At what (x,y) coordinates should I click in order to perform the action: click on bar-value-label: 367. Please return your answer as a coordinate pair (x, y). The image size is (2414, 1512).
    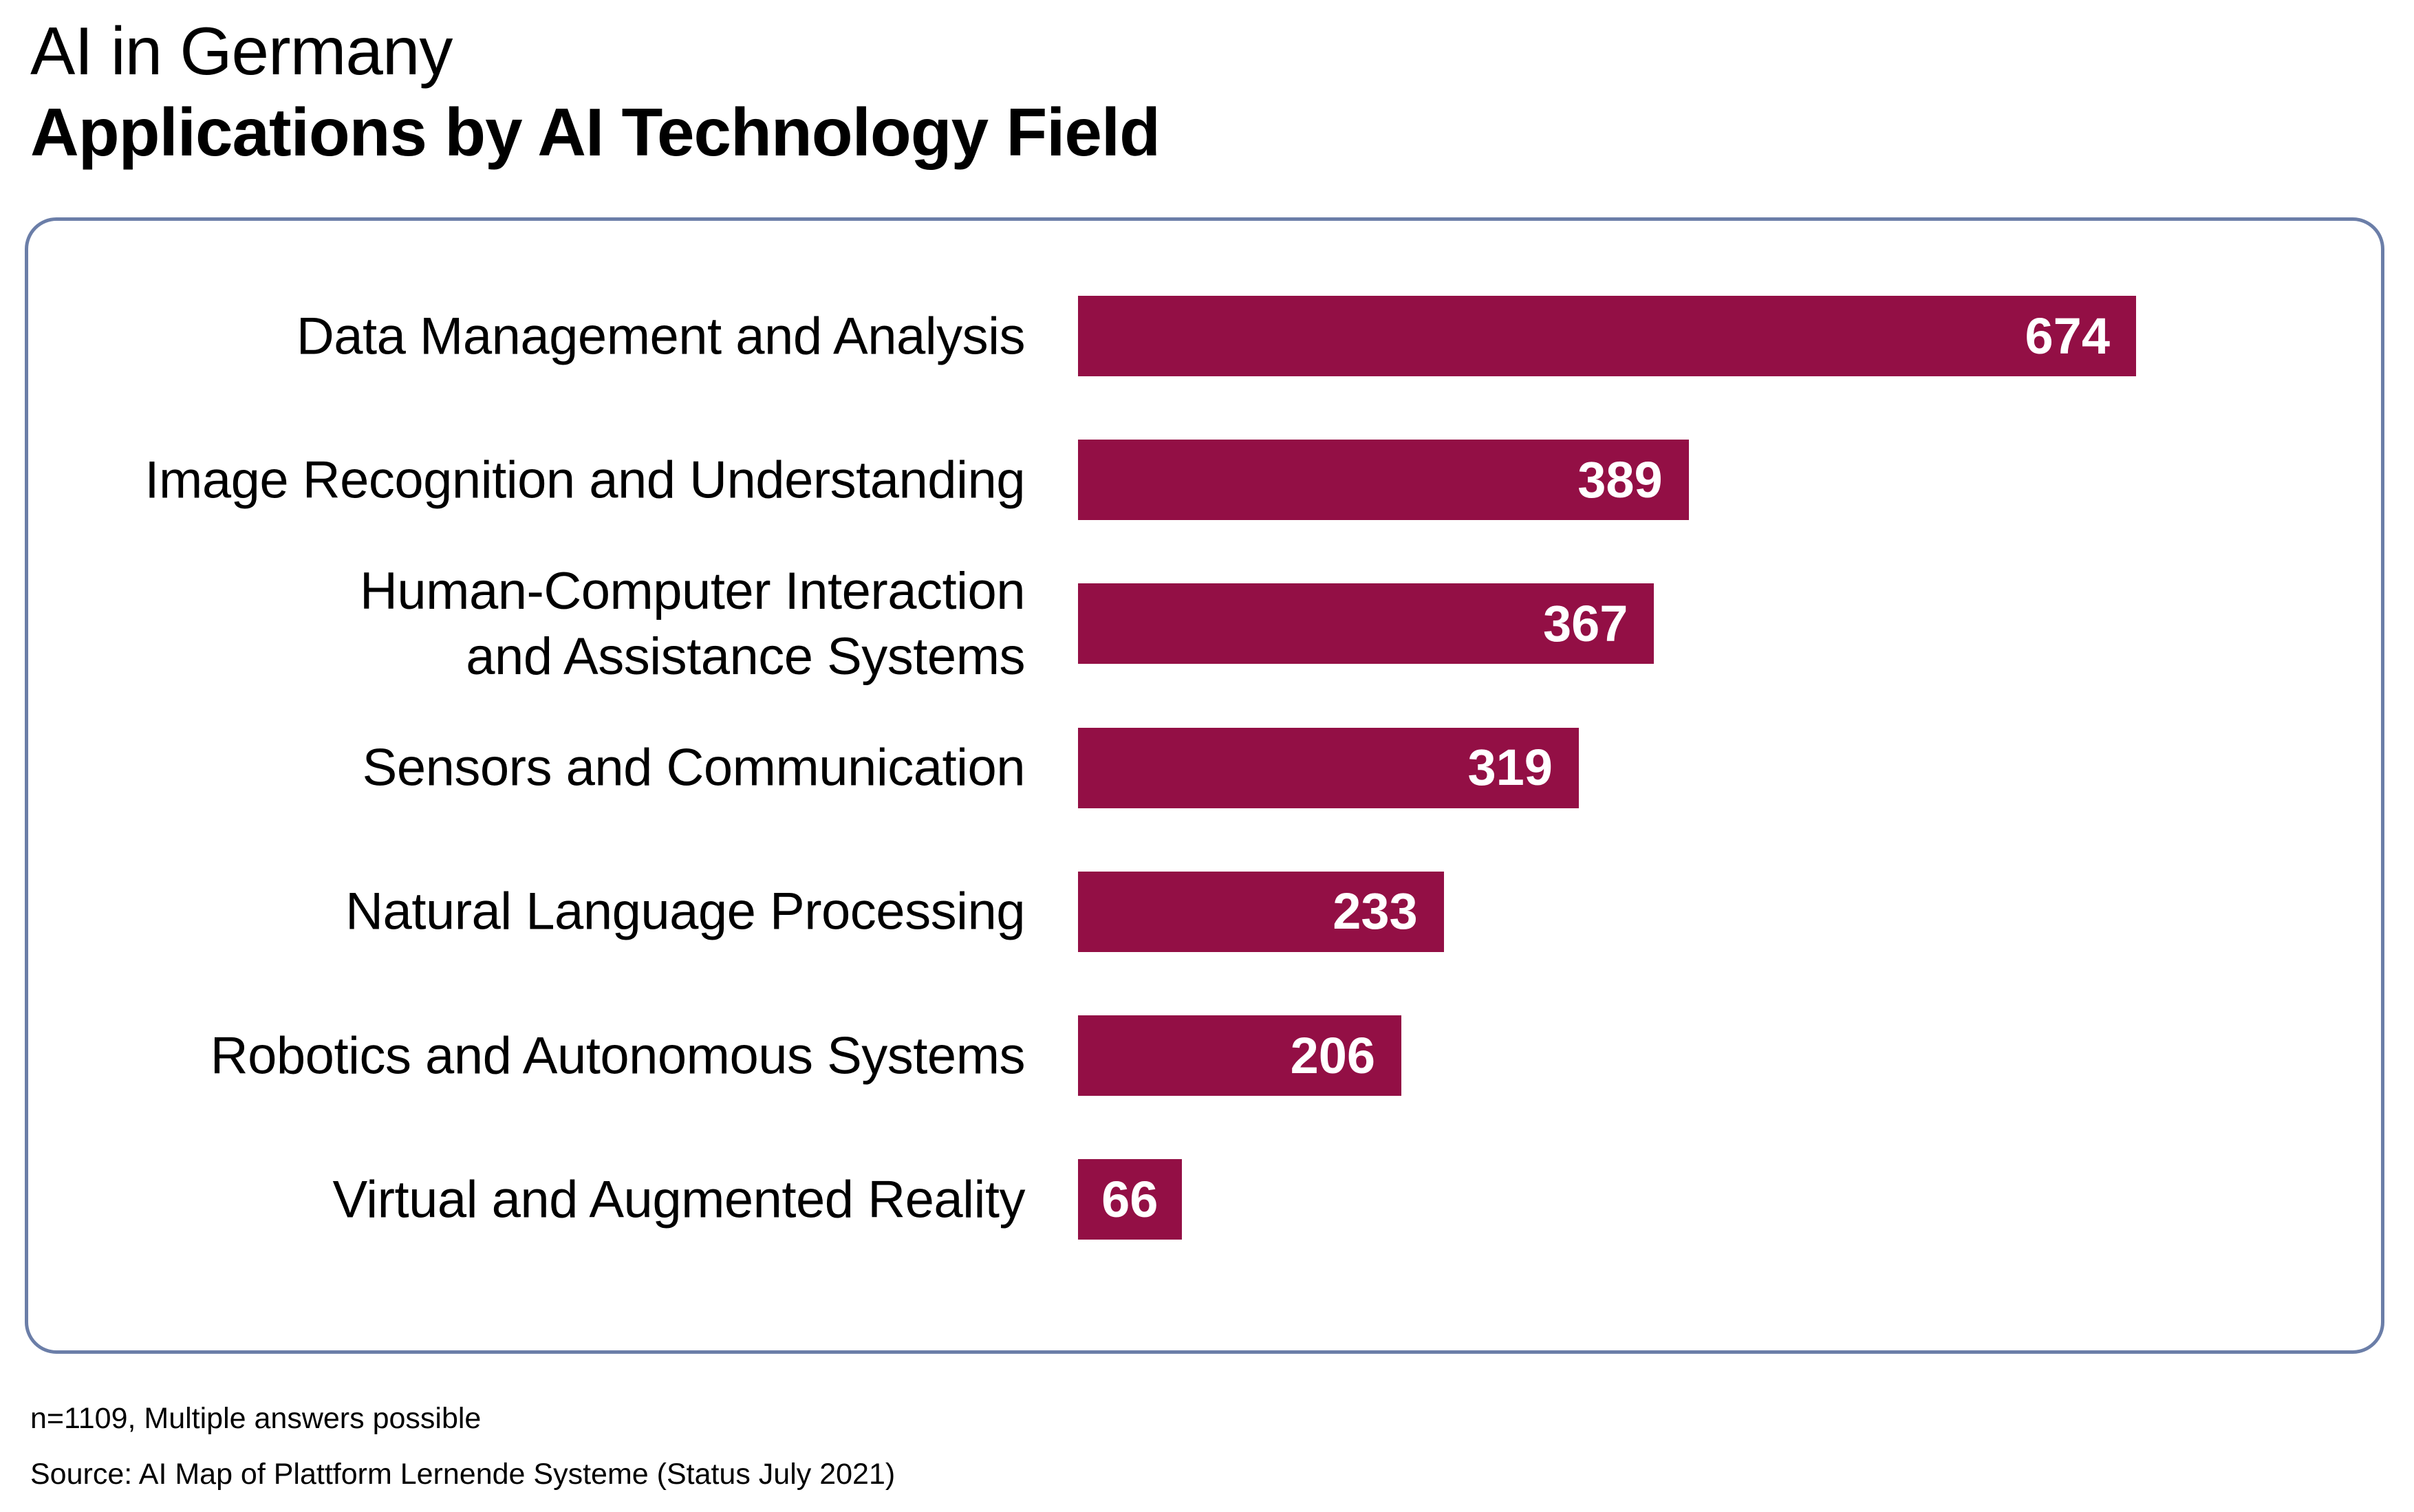
    Looking at the image, I should click on (1585, 623).